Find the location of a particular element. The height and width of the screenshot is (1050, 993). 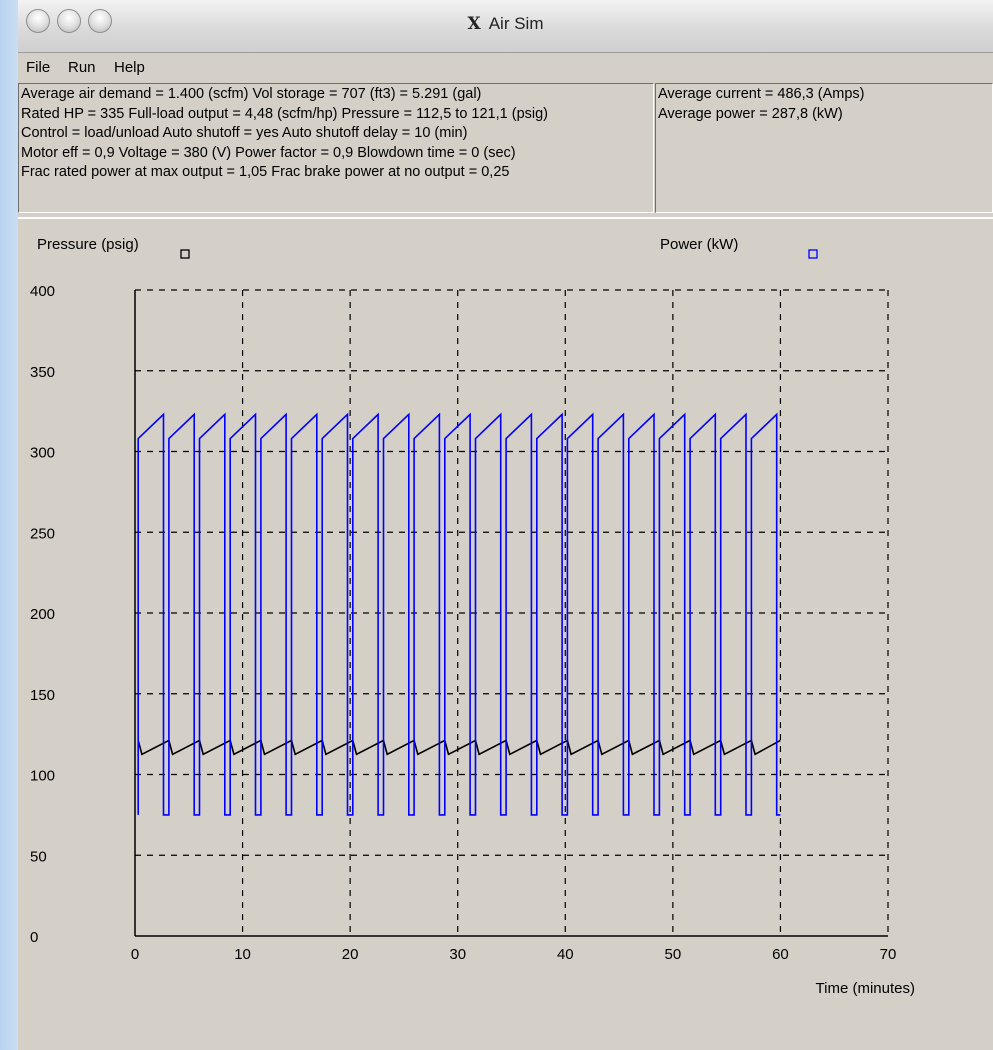

legend-pressure-marker is located at coordinates (185, 254).